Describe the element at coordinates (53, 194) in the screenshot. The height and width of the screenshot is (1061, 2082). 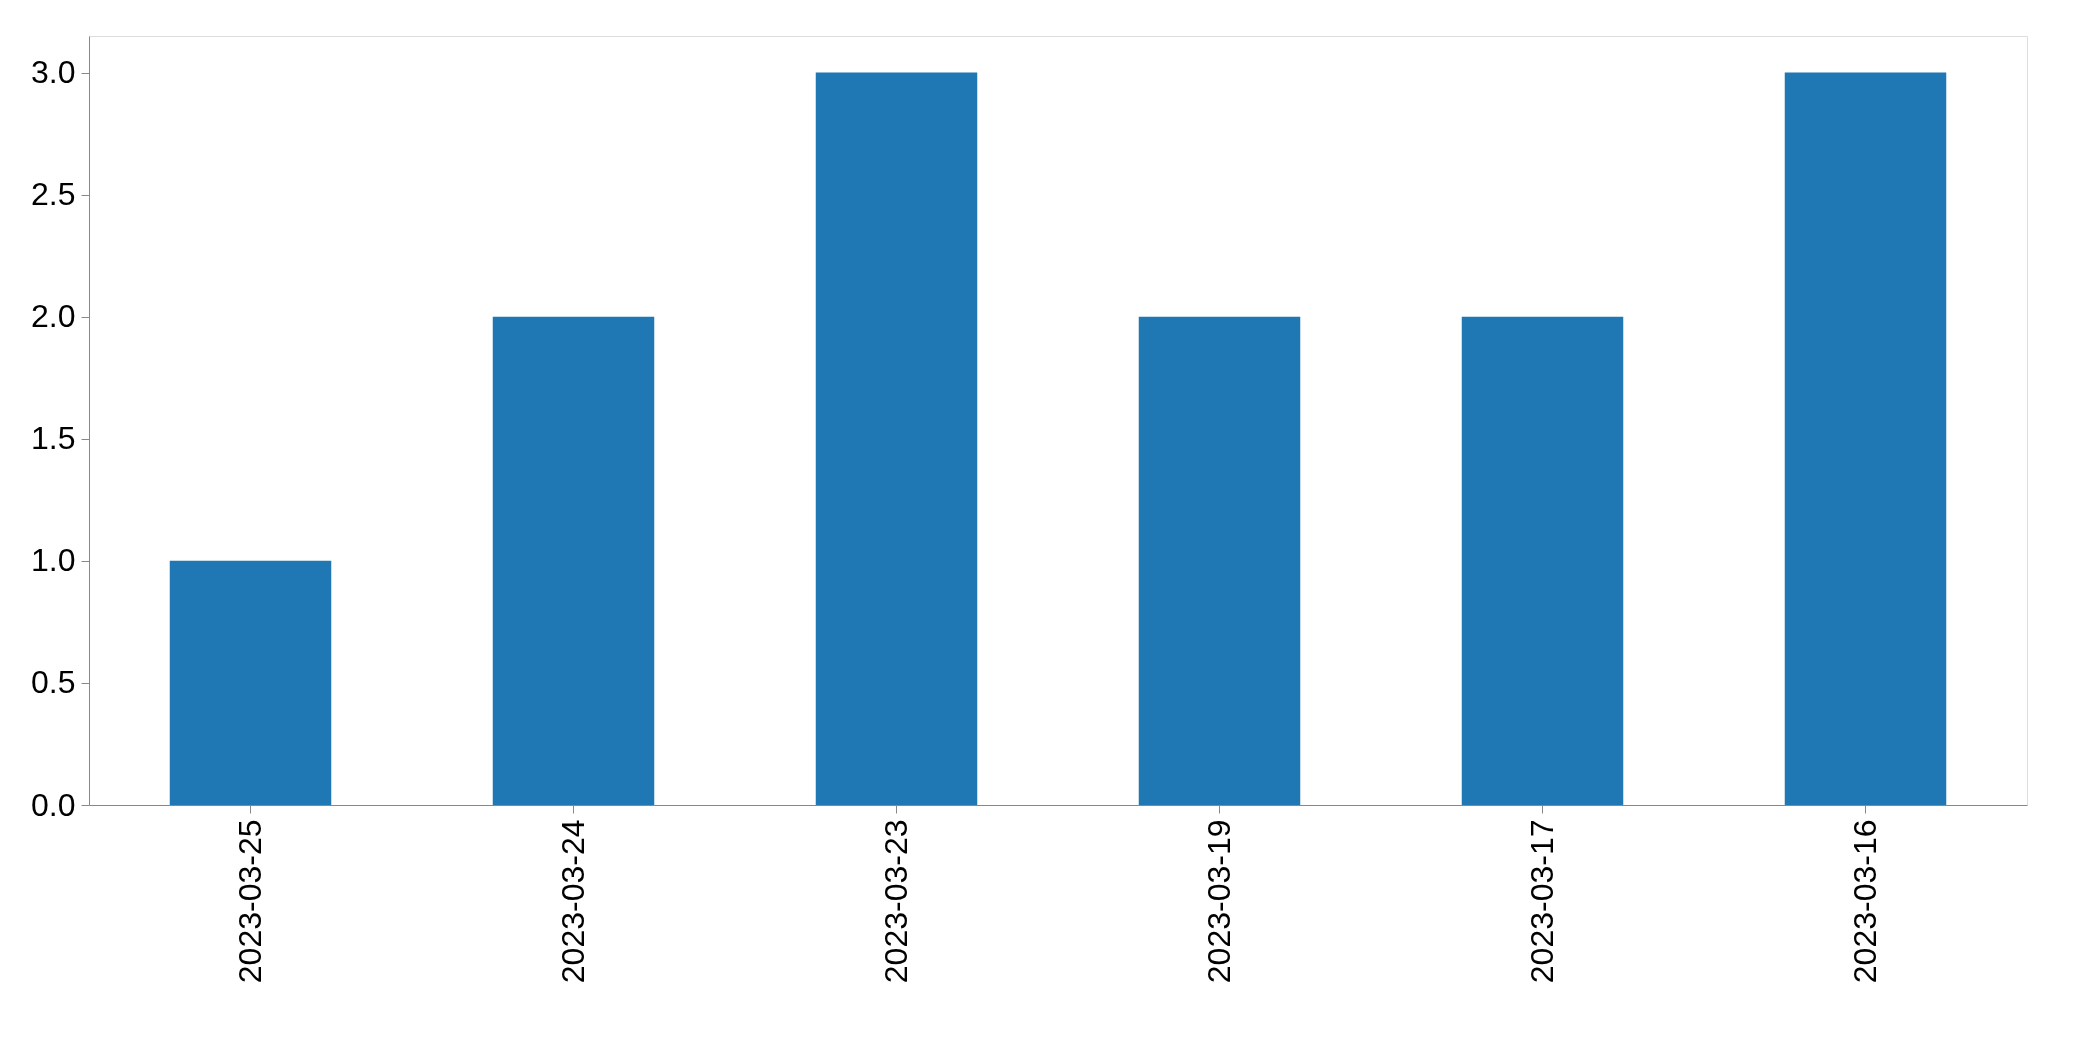
I see `y-tick-label: 2.5` at that location.